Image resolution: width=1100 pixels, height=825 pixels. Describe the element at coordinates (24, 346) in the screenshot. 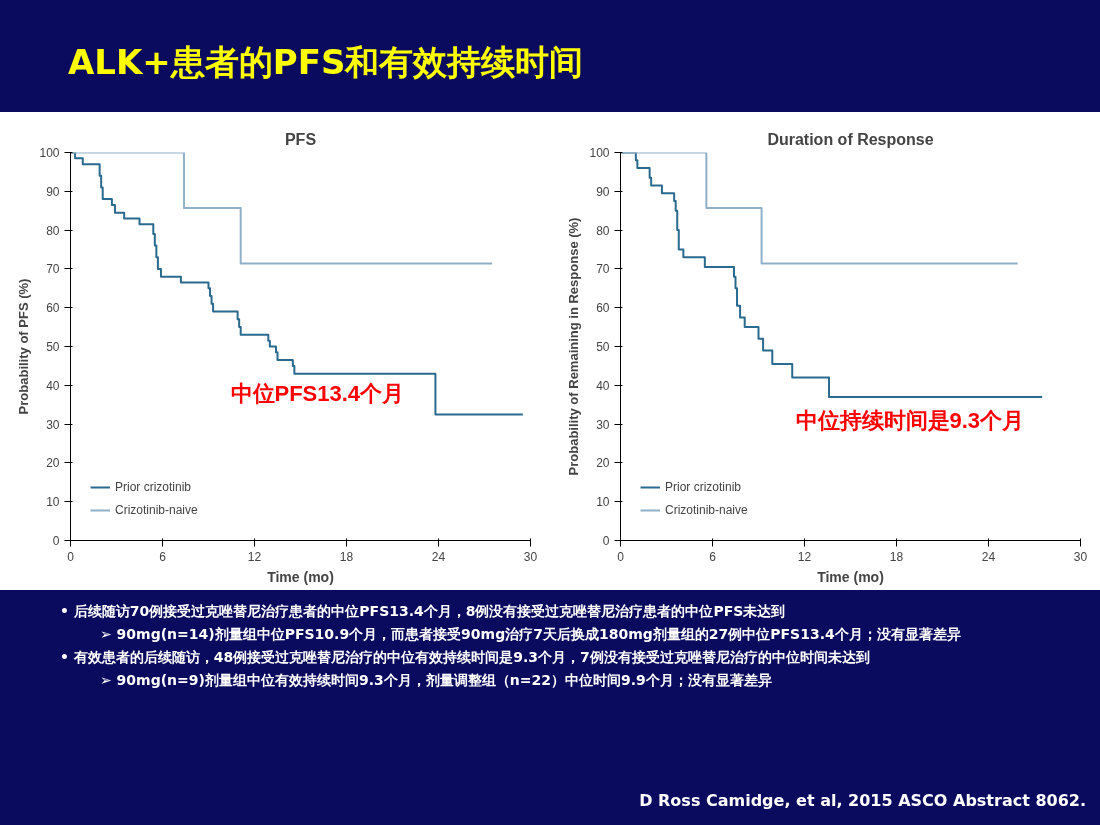

I see `y-axis-title: Probability of PFS (%)` at that location.